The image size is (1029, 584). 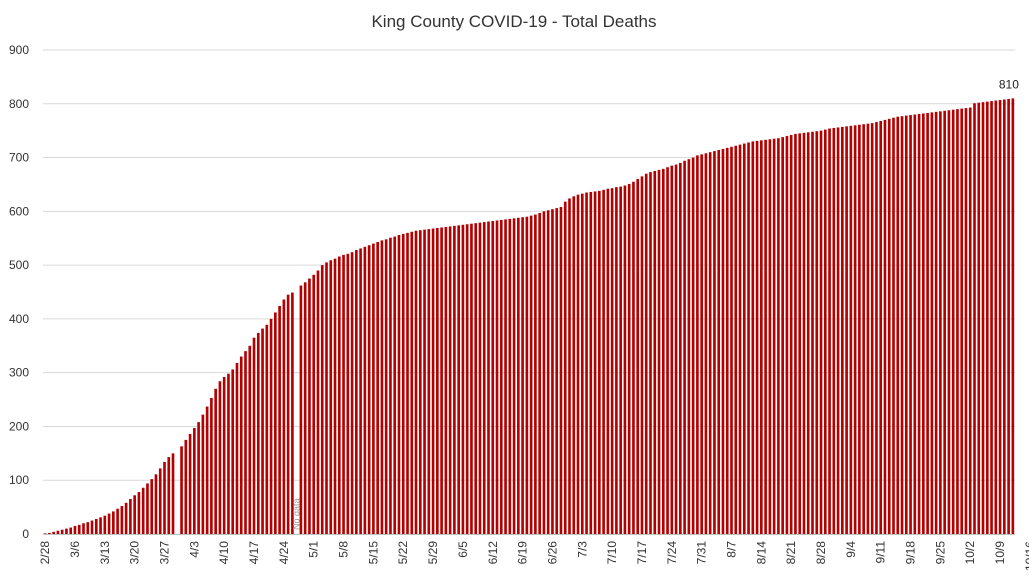 I want to click on x-tick-label: 10/16, so click(x=1026, y=556).